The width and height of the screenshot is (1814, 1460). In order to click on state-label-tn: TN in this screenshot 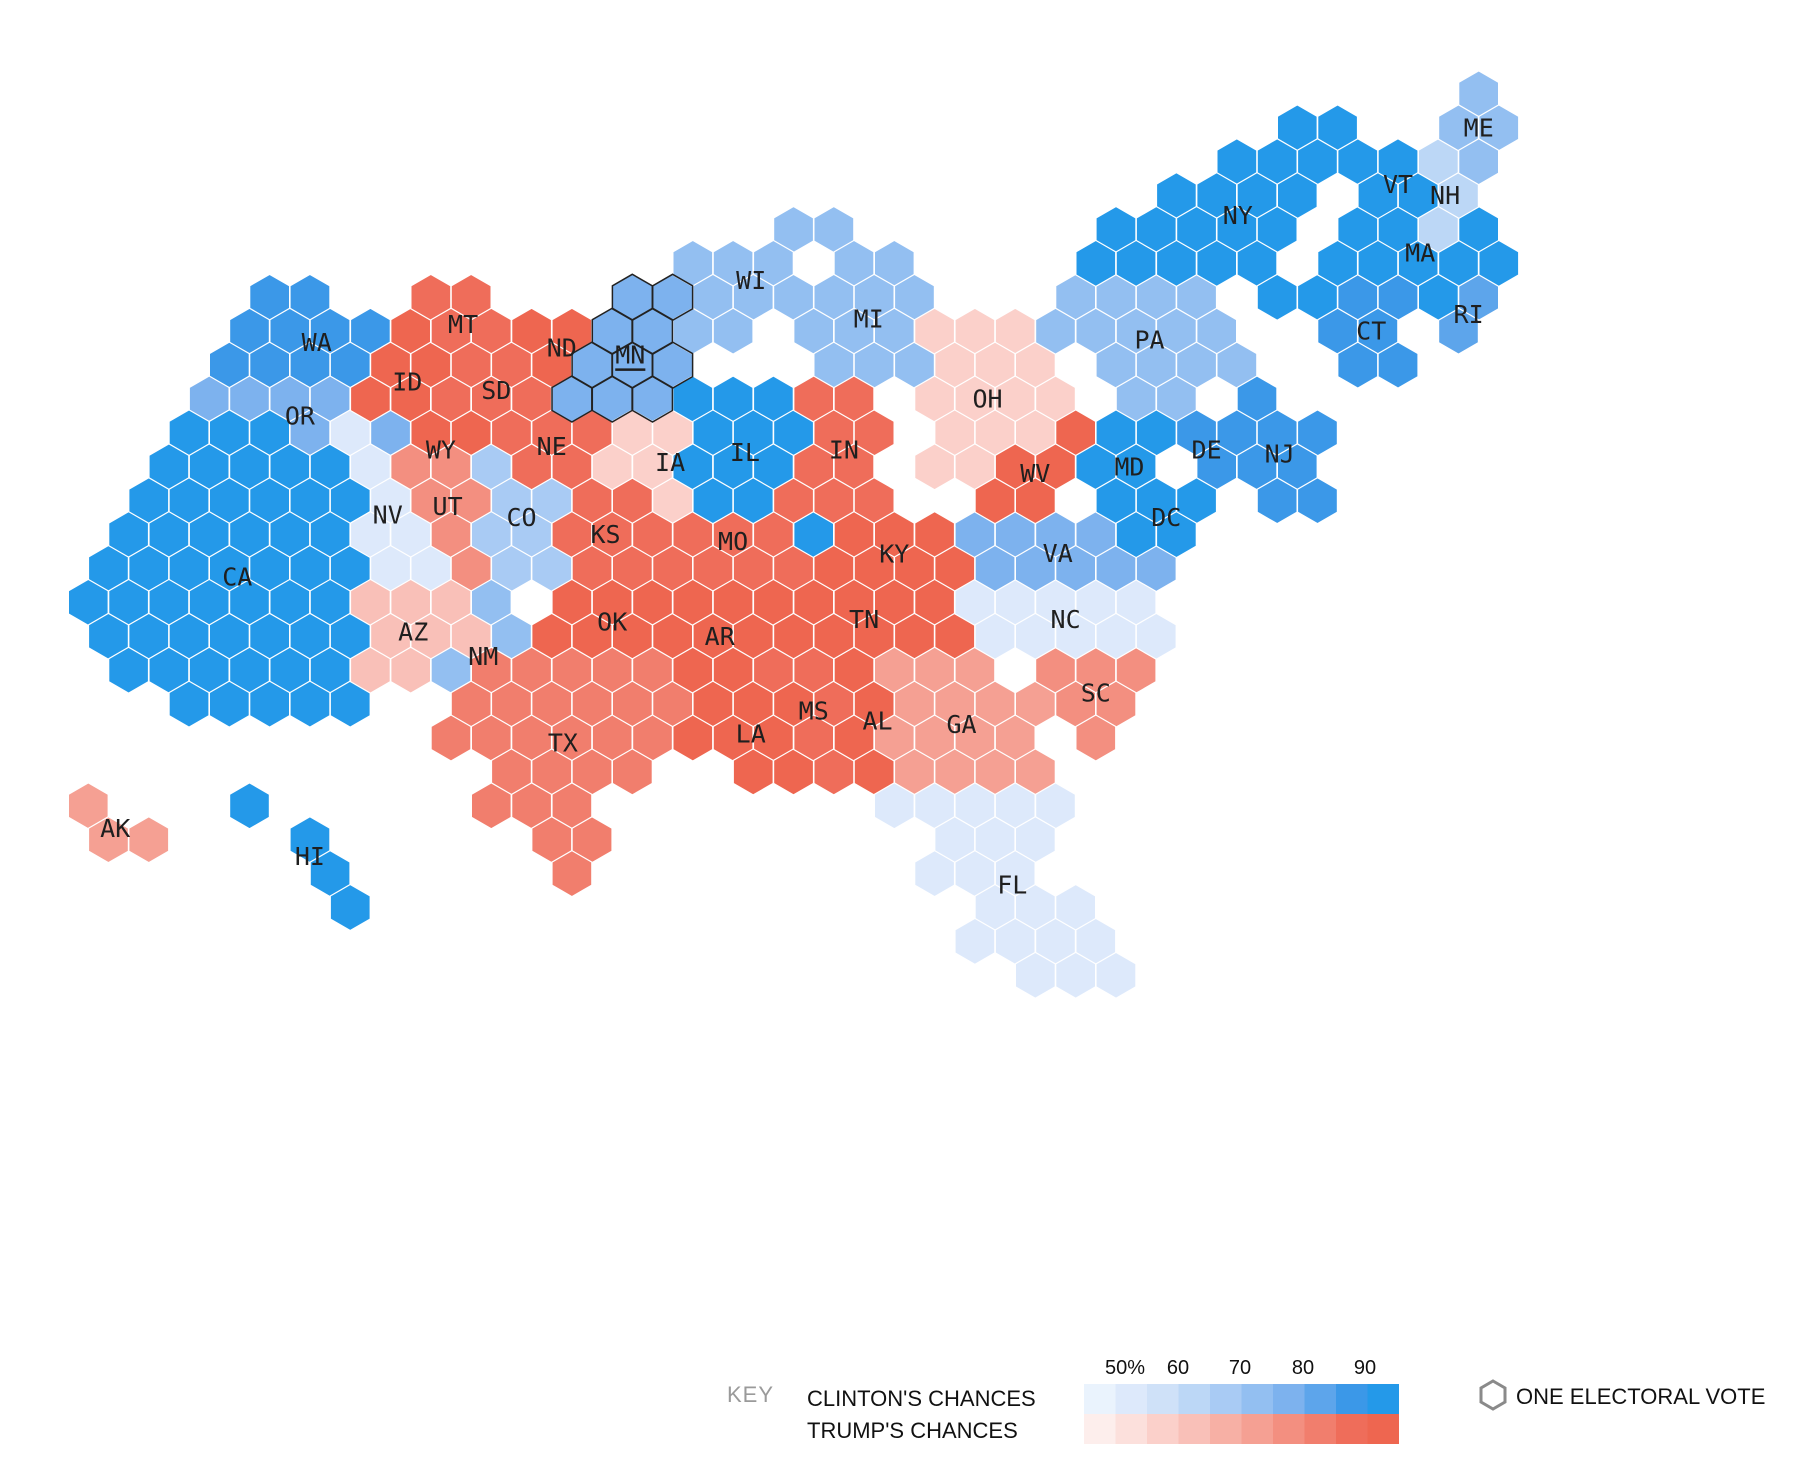, I will do `click(864, 619)`.